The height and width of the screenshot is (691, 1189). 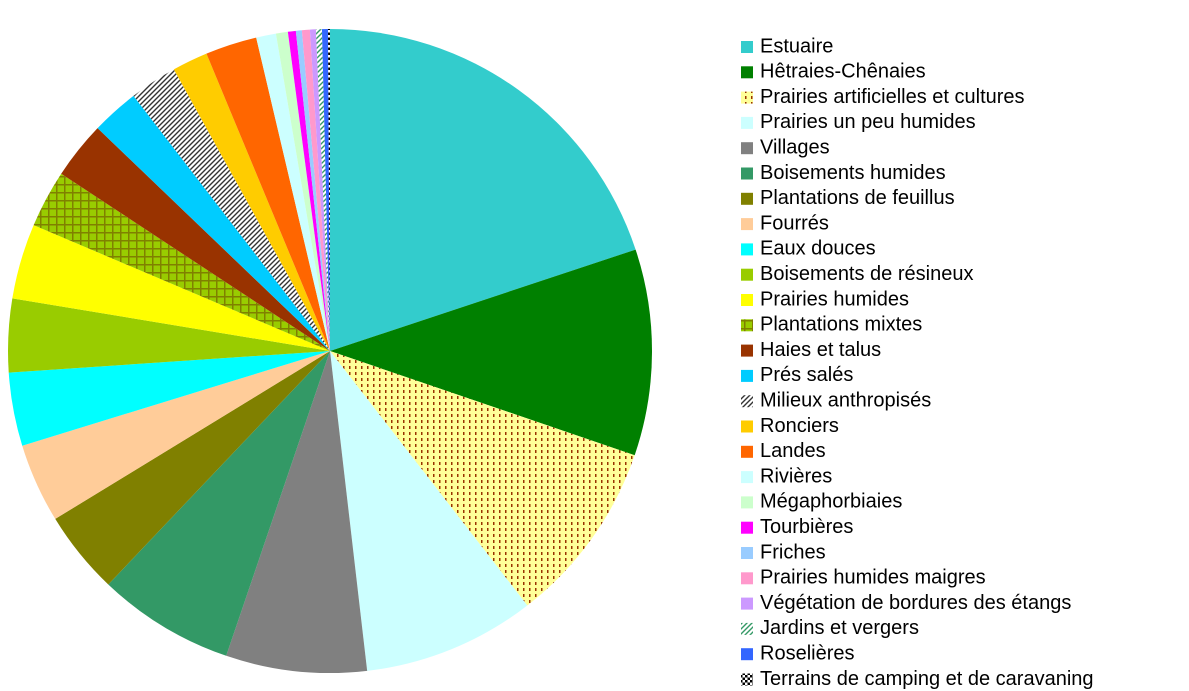 I want to click on legend-label: Mégaphorbiaies, so click(x=831, y=502).